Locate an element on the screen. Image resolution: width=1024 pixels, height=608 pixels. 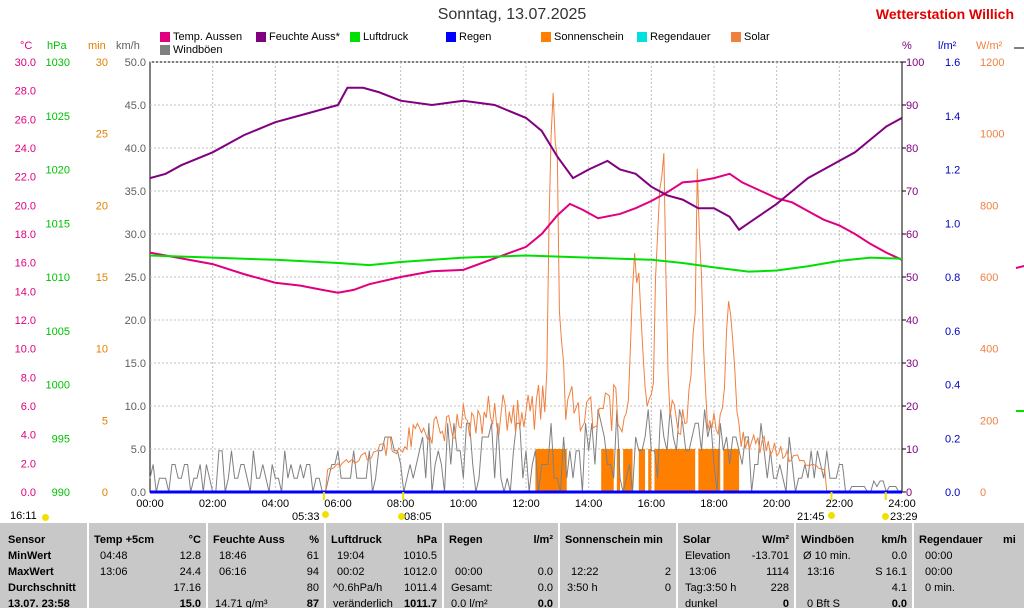
cell-value: 1011.4 is located at coordinates (420, 588).